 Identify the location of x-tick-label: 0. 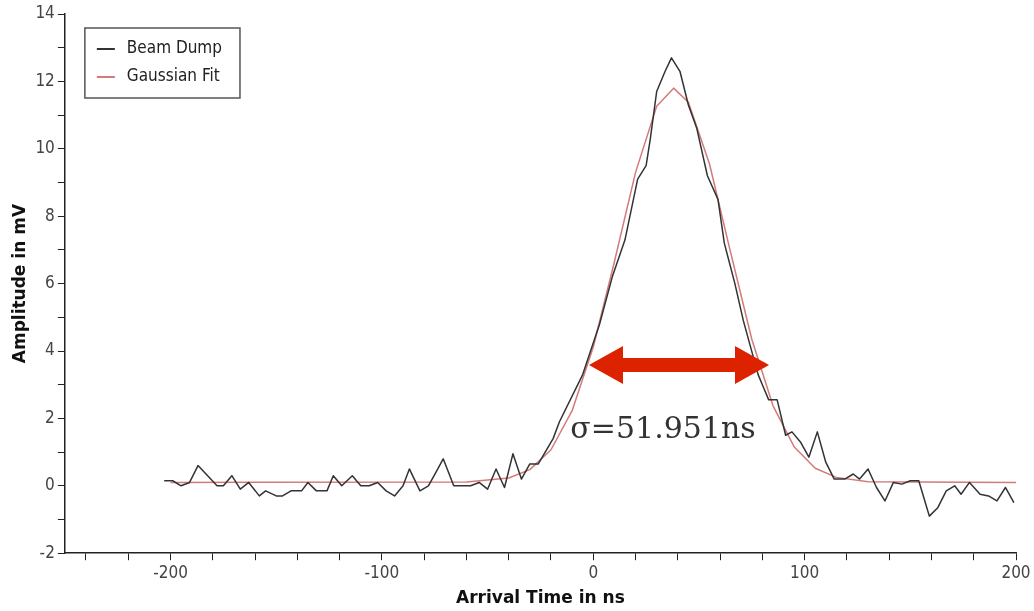
(593, 571).